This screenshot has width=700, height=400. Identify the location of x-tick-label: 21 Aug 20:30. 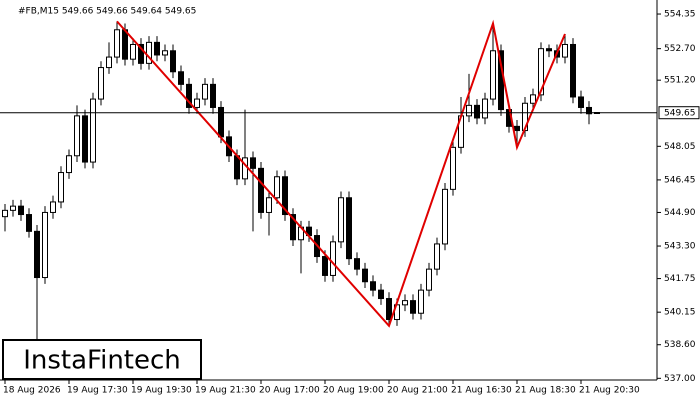
(609, 391).